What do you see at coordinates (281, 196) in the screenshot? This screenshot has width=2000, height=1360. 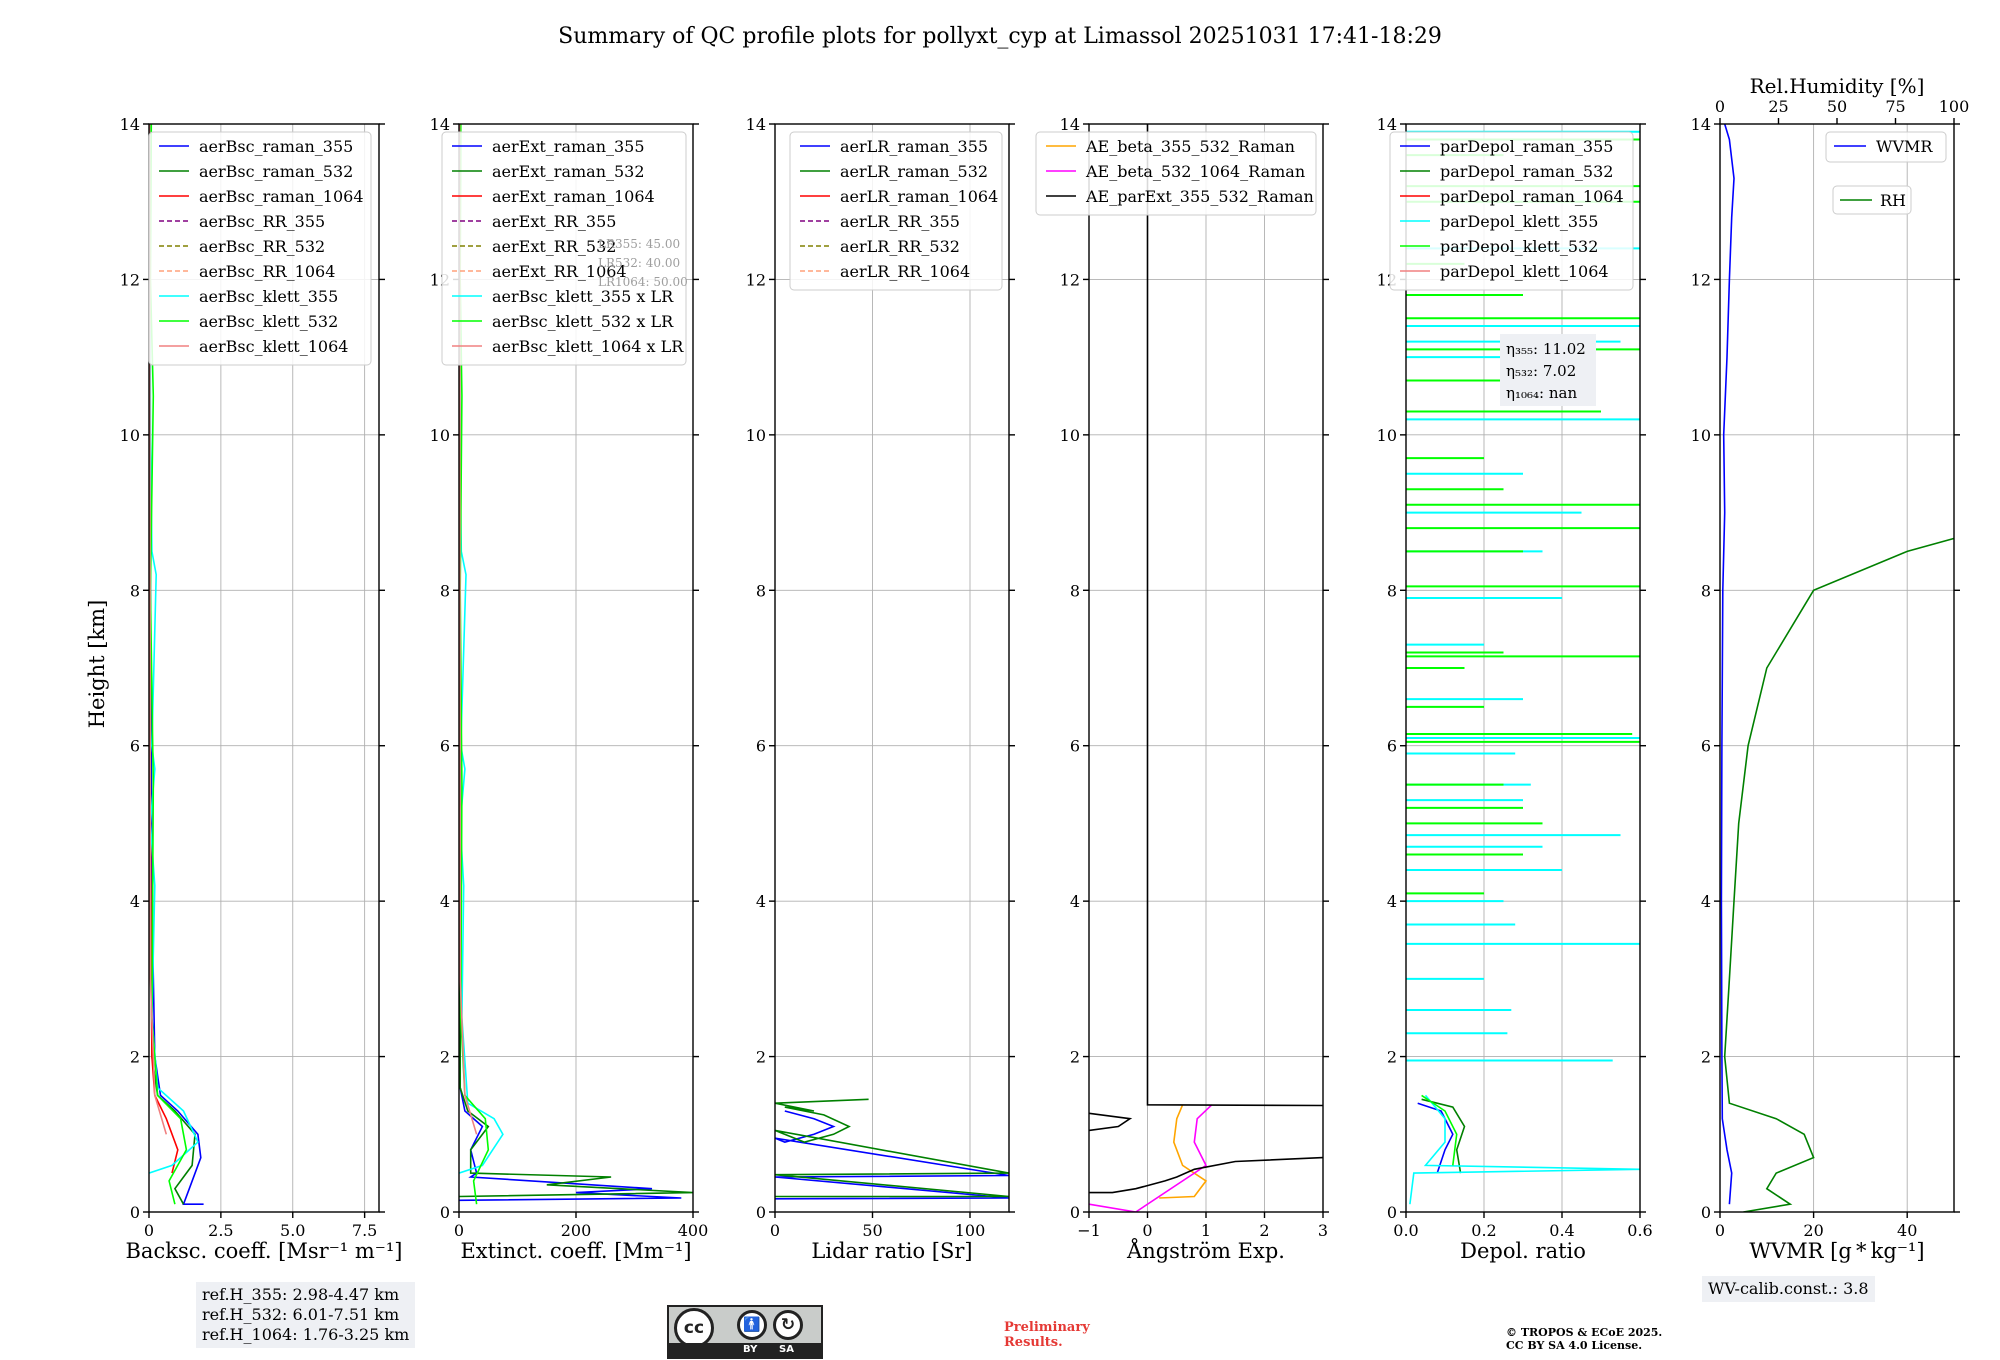 I see `legend-entry: aerBsc_raman_1064` at bounding box center [281, 196].